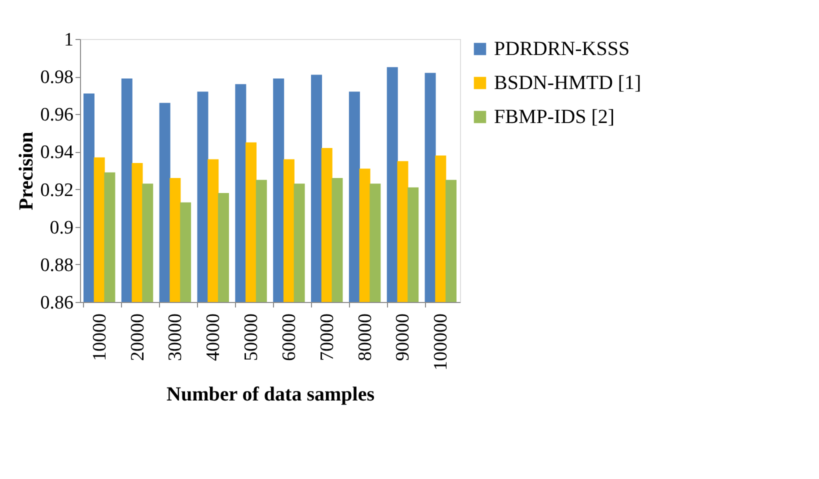  Describe the element at coordinates (403, 337) in the screenshot. I see `x-tick-label: 90000` at that location.